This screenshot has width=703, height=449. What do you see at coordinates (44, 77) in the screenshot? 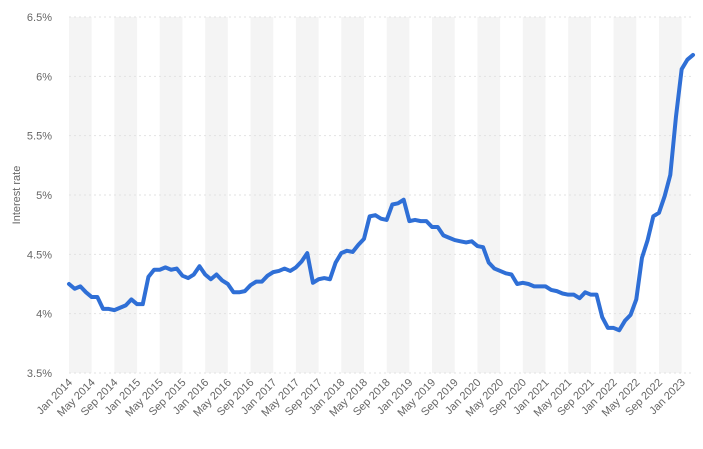
I see `y-tick-label: 6%` at bounding box center [44, 77].